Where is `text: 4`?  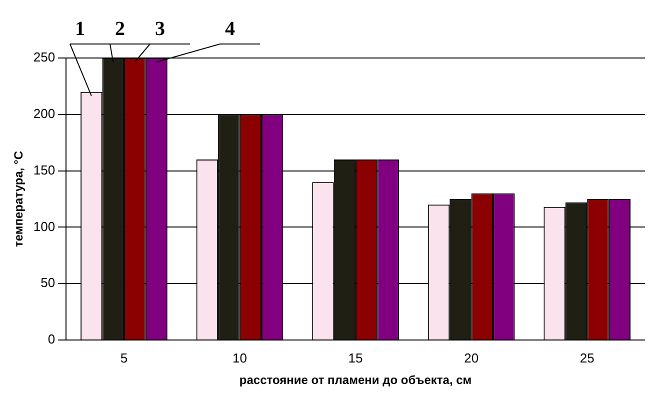 text: 4 is located at coordinates (230, 29).